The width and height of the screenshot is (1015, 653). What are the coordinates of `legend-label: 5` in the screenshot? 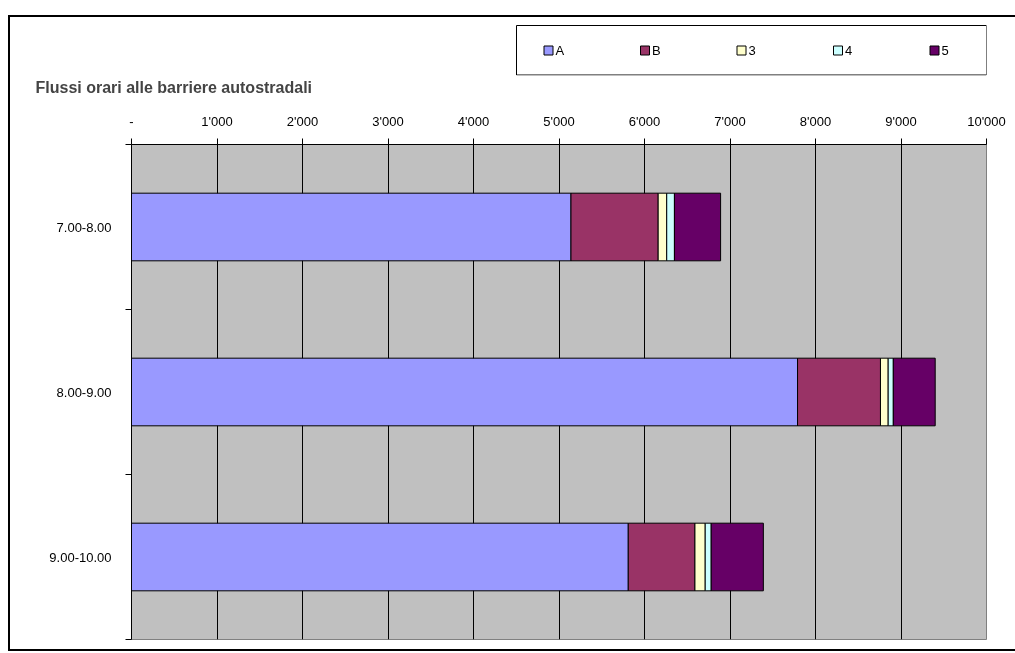 It's located at (945, 50).